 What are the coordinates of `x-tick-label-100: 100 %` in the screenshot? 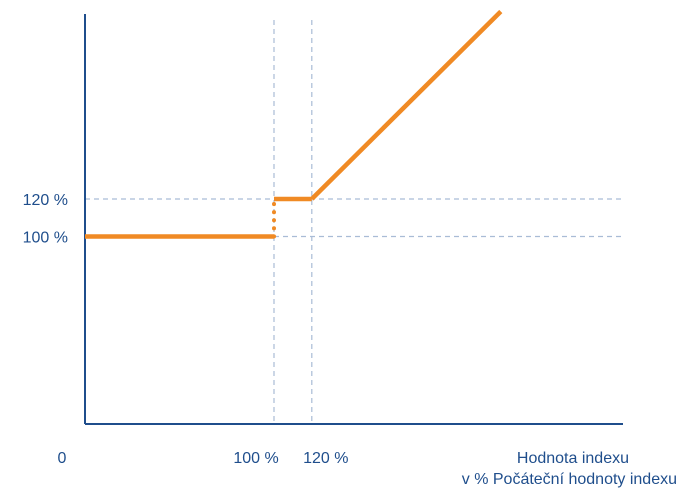 It's located at (255, 458).